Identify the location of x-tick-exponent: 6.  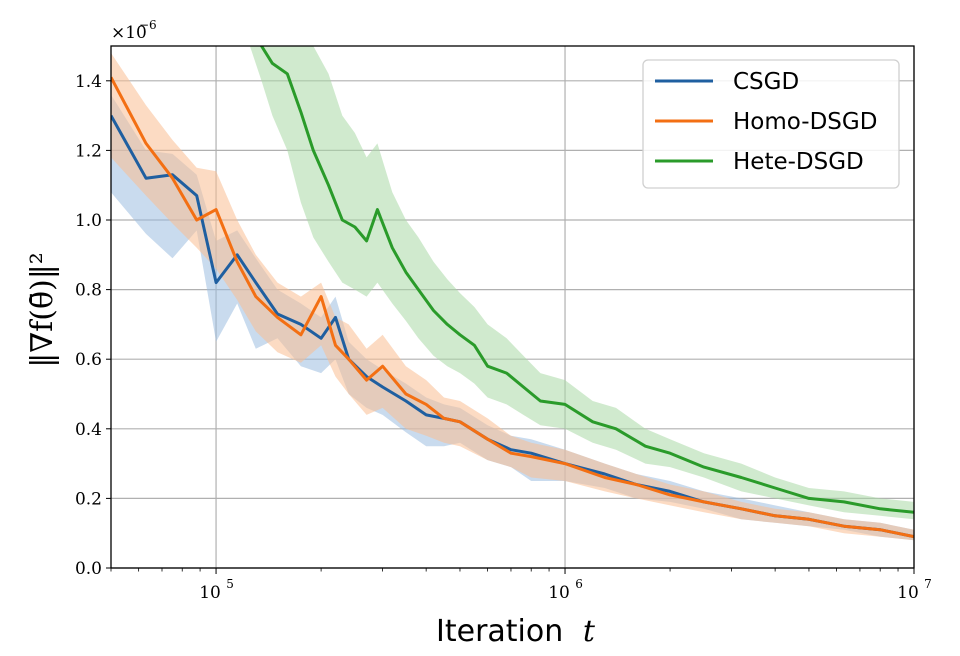
(579, 584).